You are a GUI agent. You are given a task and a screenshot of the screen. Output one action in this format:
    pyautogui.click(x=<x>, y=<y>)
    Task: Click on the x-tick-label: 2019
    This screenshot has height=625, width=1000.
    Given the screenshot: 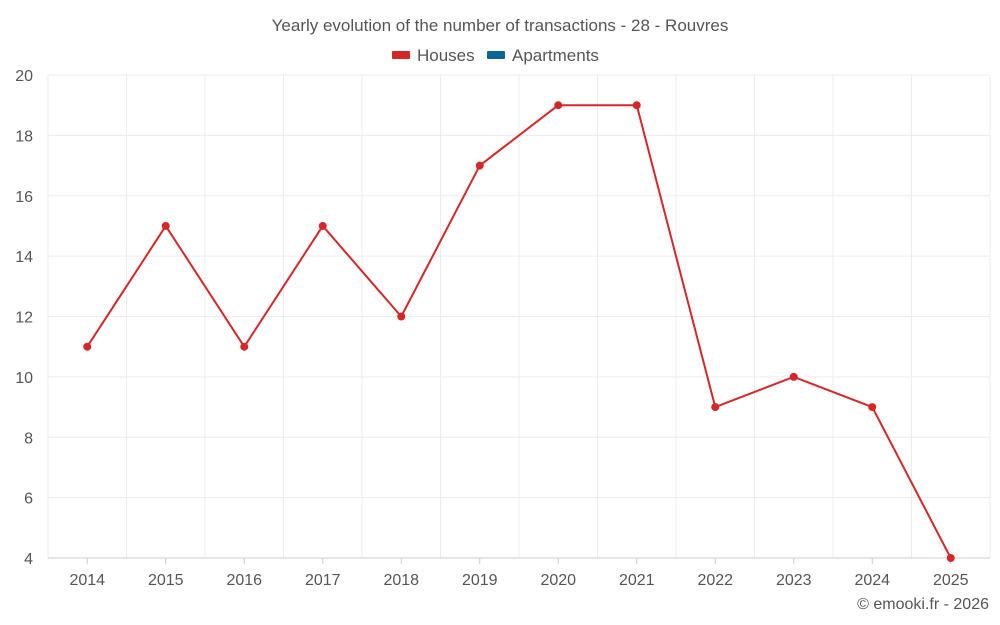 What is the action you would take?
    pyautogui.click(x=480, y=580)
    